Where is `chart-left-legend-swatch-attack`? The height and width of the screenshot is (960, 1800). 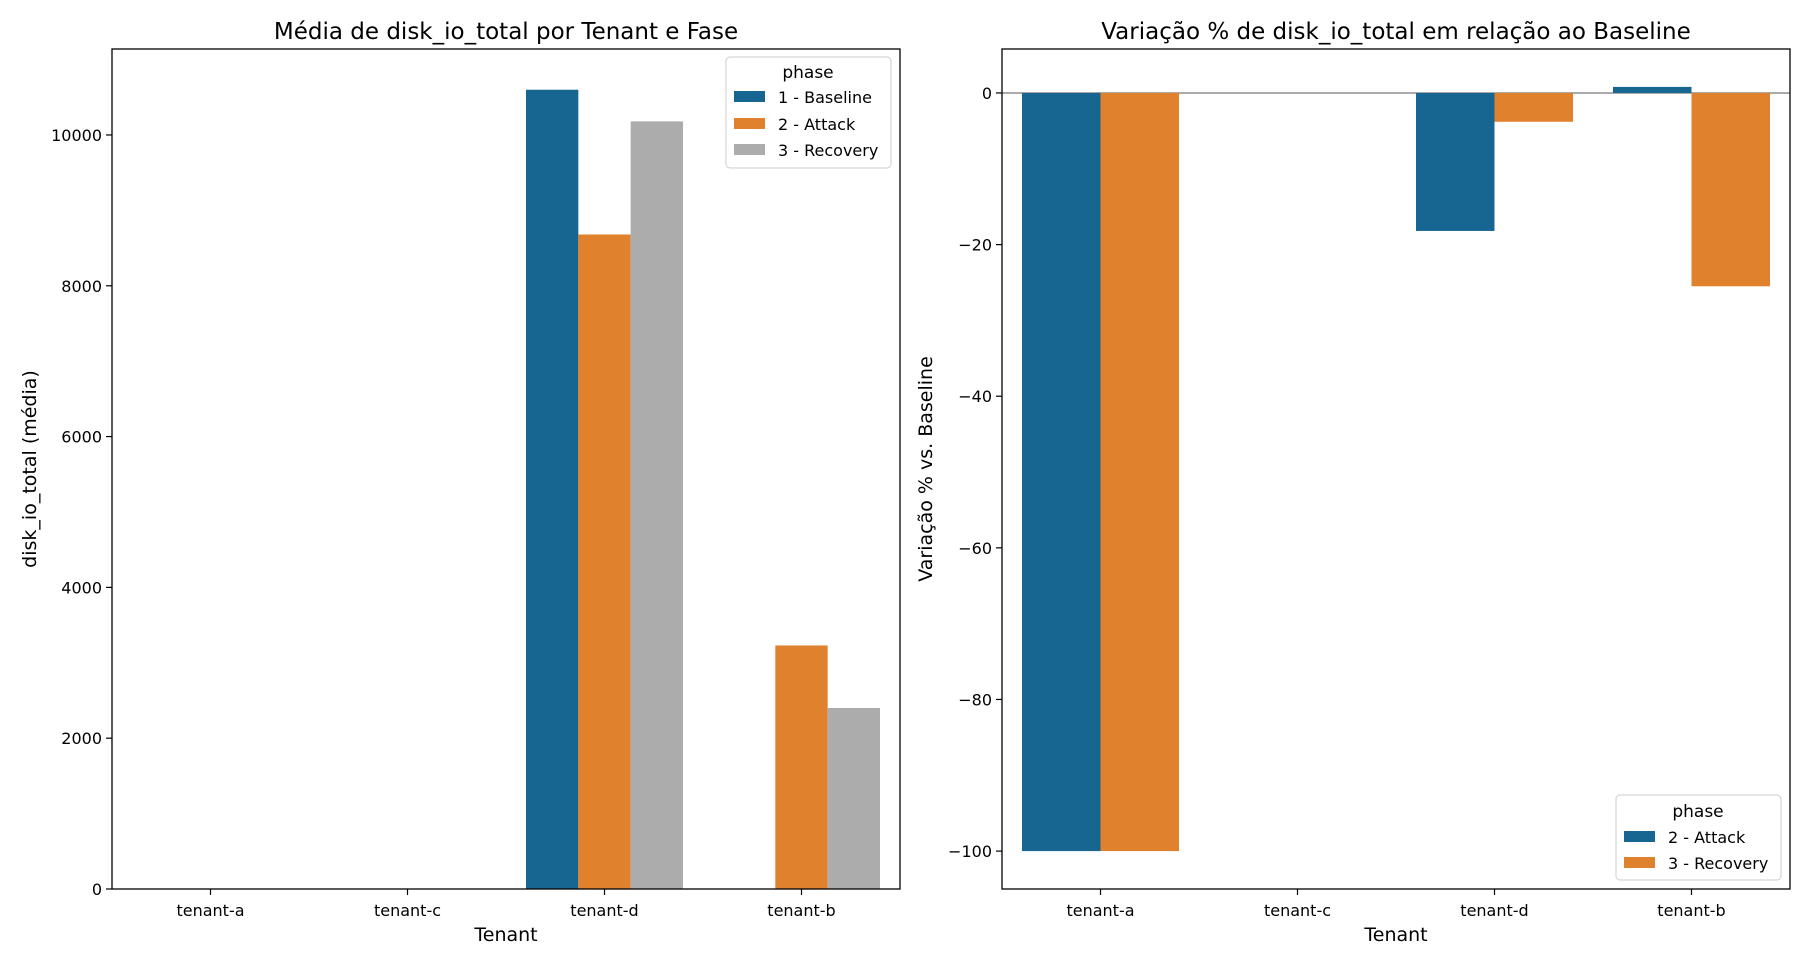 chart-left-legend-swatch-attack is located at coordinates (749, 123).